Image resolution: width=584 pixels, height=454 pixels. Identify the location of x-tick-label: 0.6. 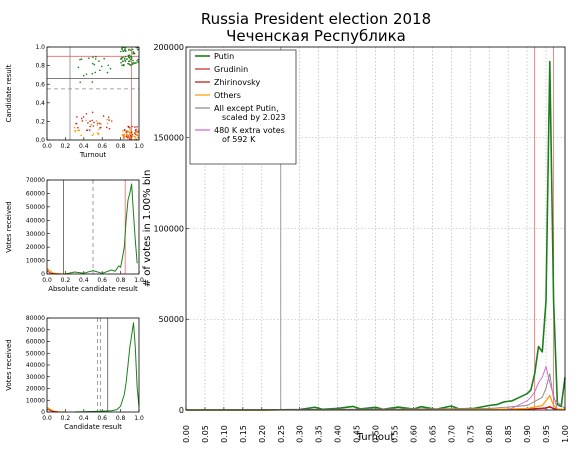
(102, 418).